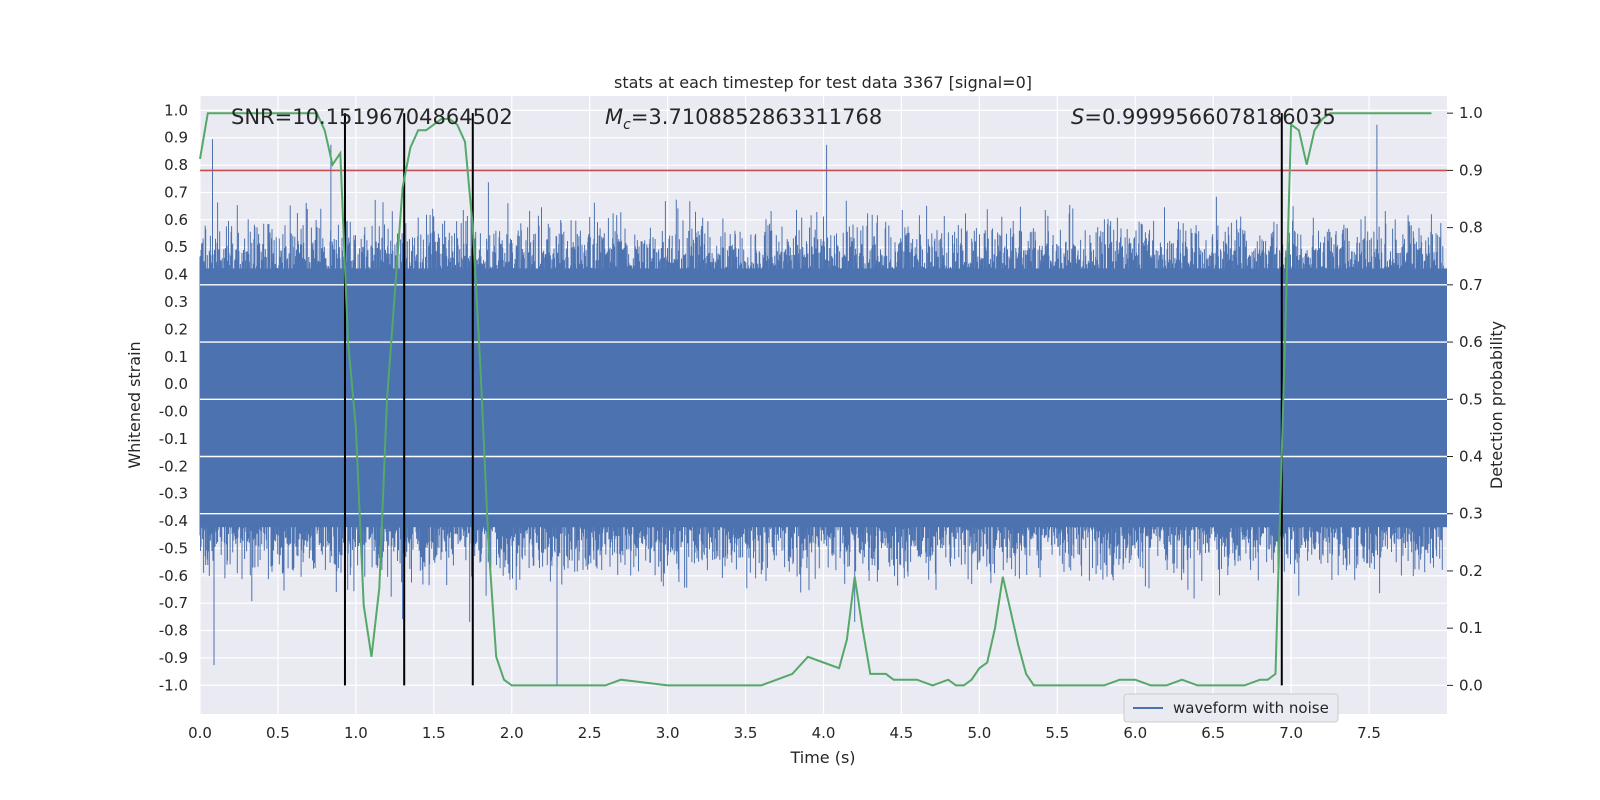 The image size is (1600, 800). What do you see at coordinates (173, 603) in the screenshot?
I see `y-tick-label: -0.7` at bounding box center [173, 603].